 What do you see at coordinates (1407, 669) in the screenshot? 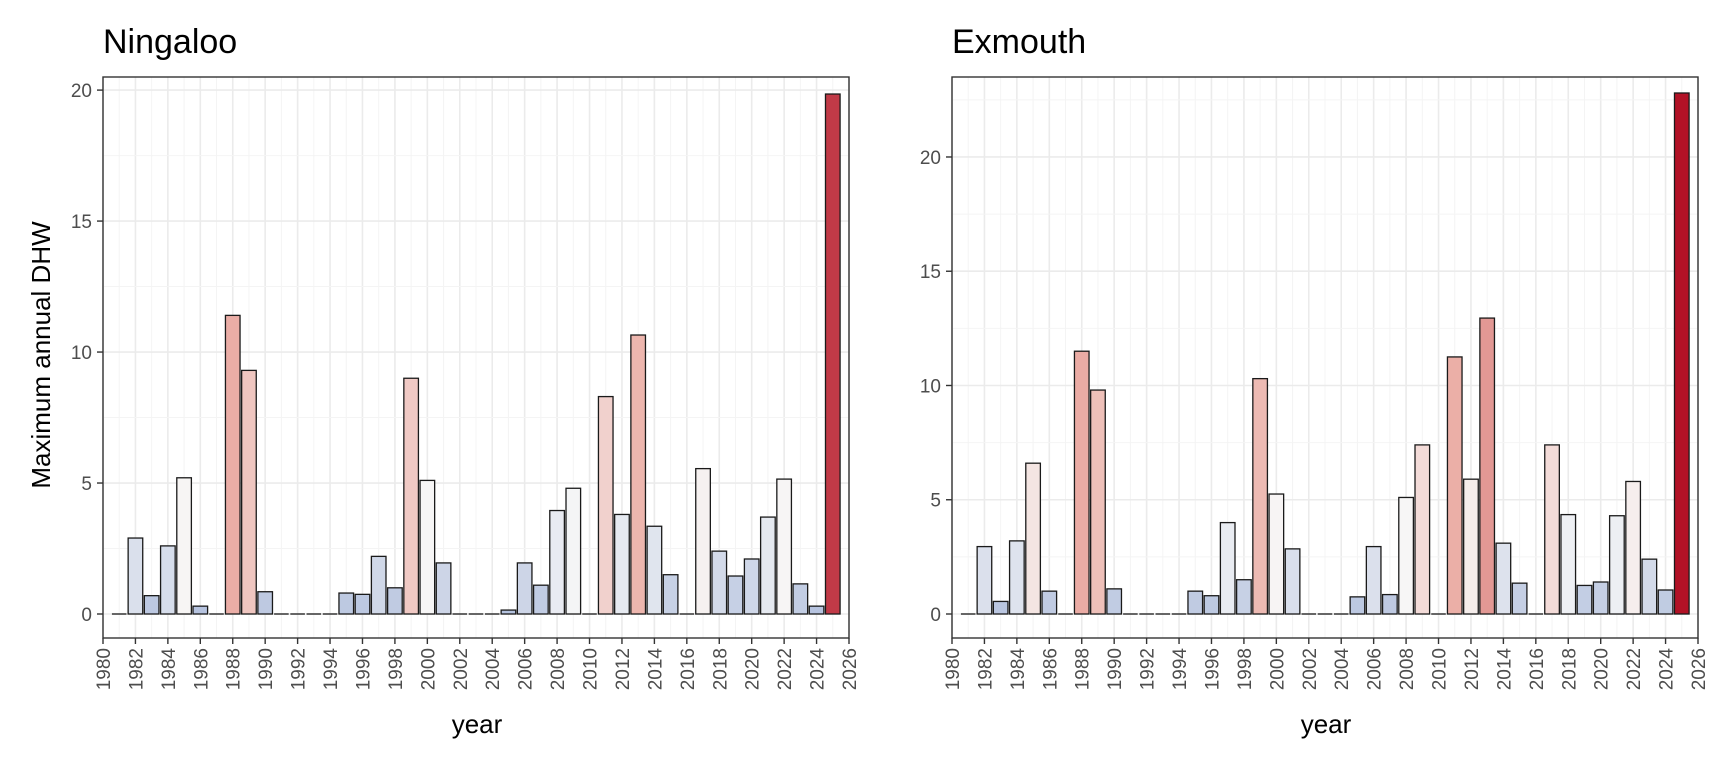
I see `exmouth-x-tick-label: 2008` at bounding box center [1407, 669].